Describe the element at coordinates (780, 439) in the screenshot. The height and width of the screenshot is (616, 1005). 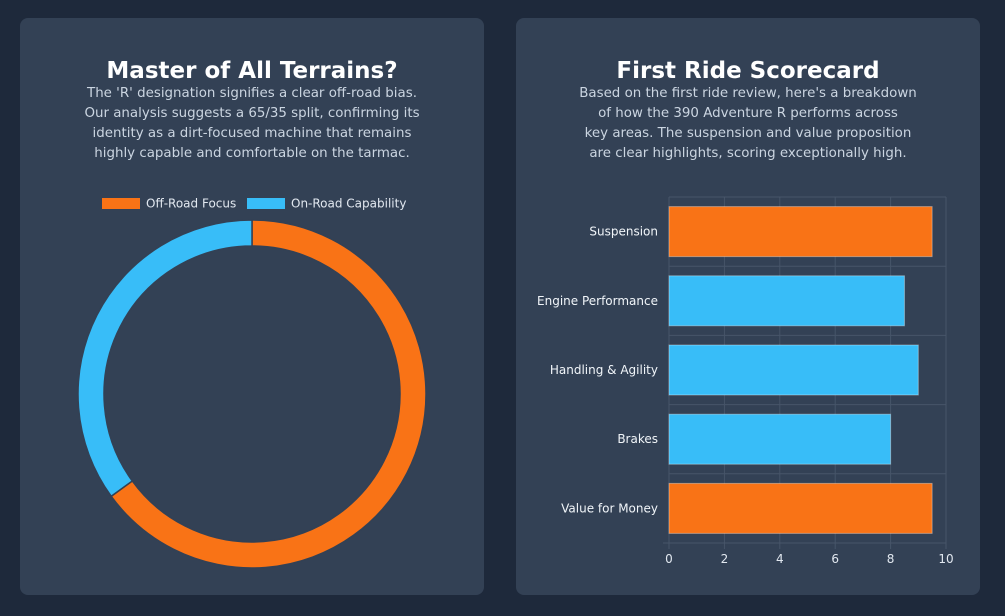
I see `bar-brakes` at that location.